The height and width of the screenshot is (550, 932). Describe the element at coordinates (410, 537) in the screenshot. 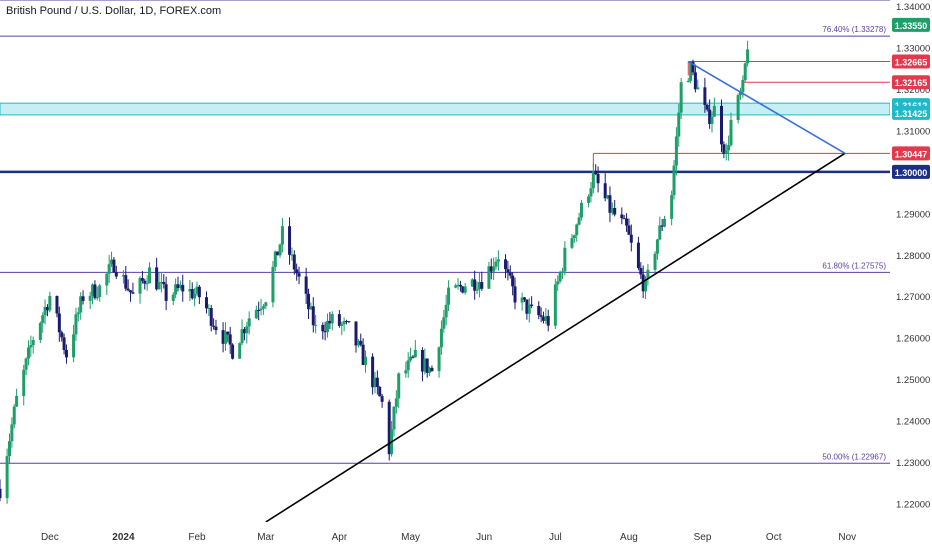

I see `x-tick-label: May` at that location.